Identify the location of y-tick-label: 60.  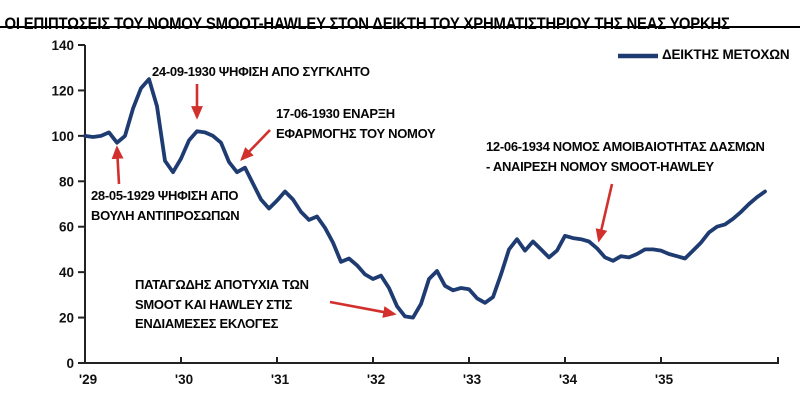
(66, 227).